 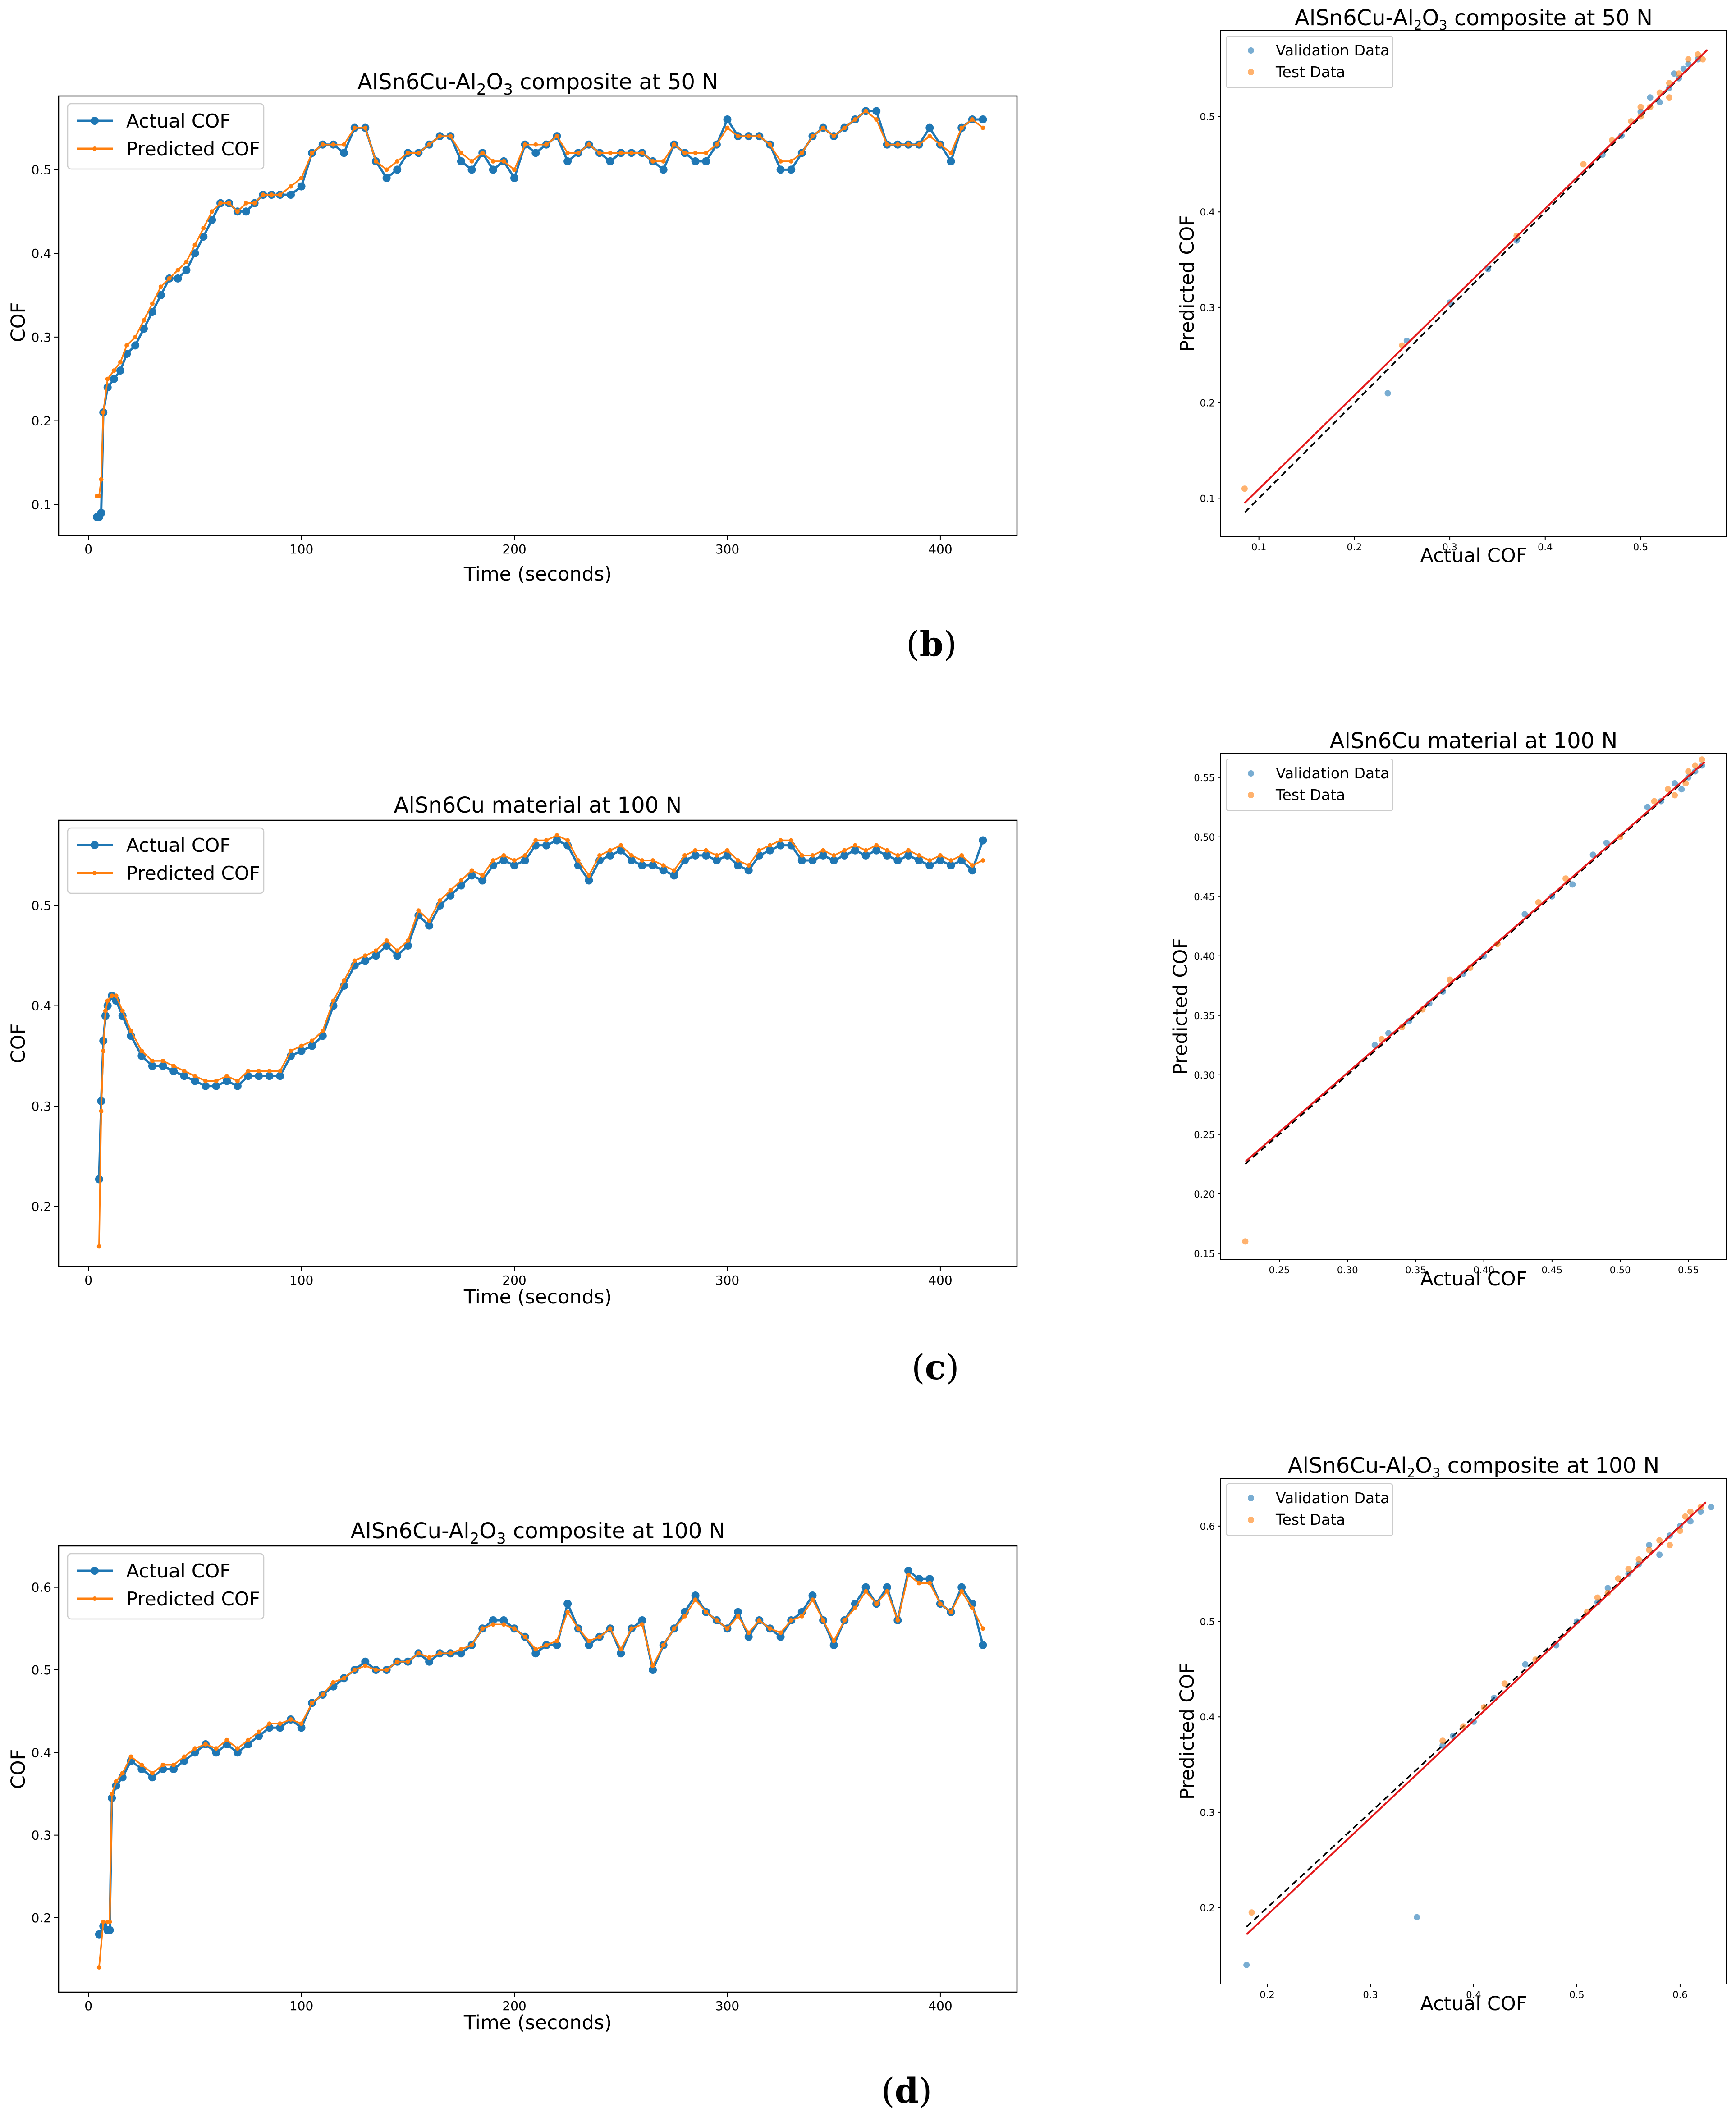 I want to click on x-tick-label: 0.50, so click(x=1620, y=1270).